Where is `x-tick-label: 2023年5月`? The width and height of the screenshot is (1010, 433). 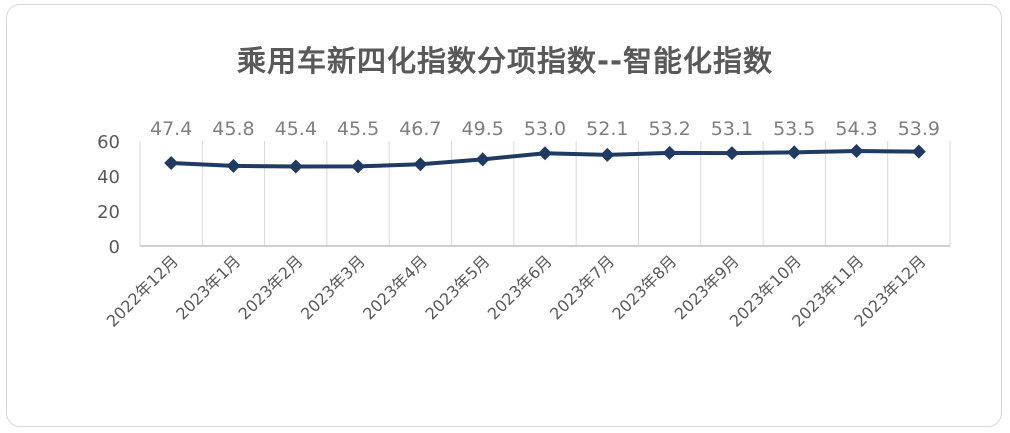
x-tick-label: 2023年5月 is located at coordinates (457, 287).